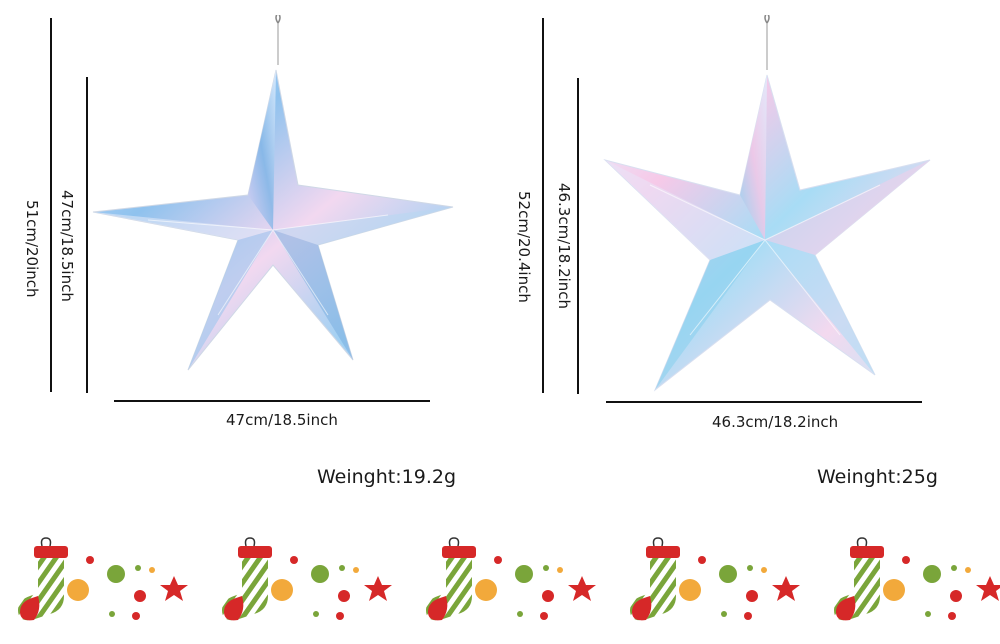 The image size is (1000, 644). What do you see at coordinates (877, 477) in the screenshot?
I see `right-weight-label: Weinght:25g` at bounding box center [877, 477].